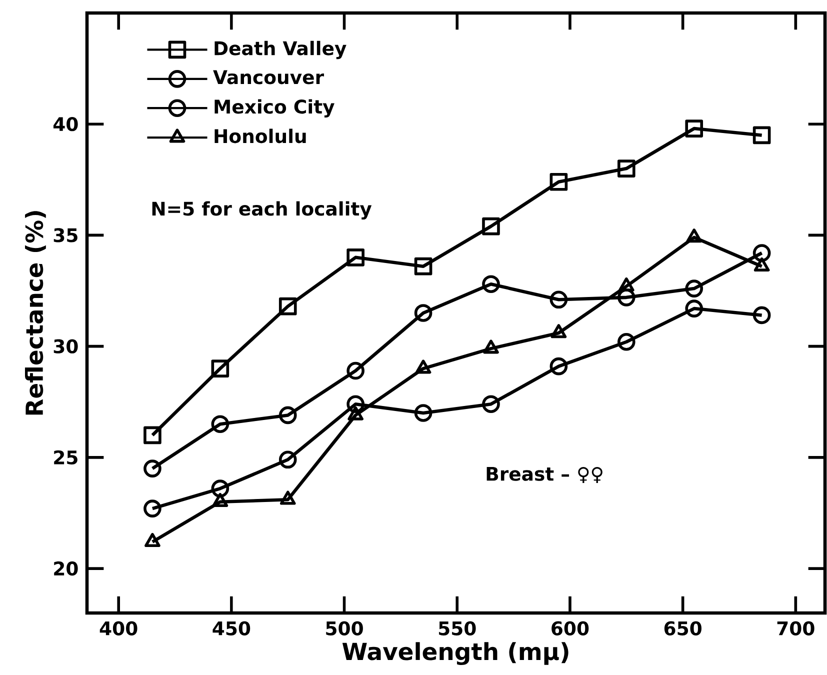 This screenshot has height=675, width=827. What do you see at coordinates (66, 235) in the screenshot?
I see `y-tick-label: 35` at bounding box center [66, 235].